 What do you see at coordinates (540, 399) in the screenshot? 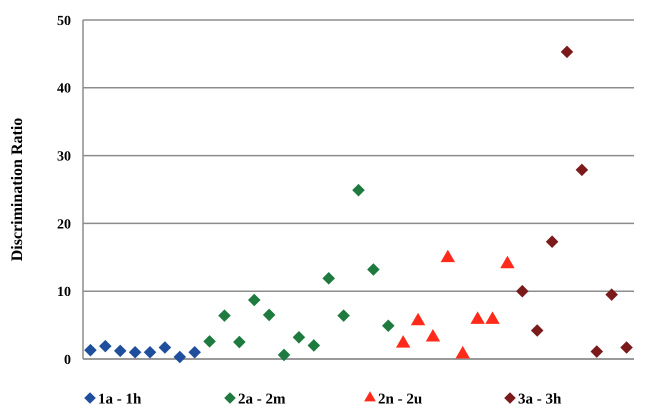
I see `legend-label: 3a - 3h` at bounding box center [540, 399].